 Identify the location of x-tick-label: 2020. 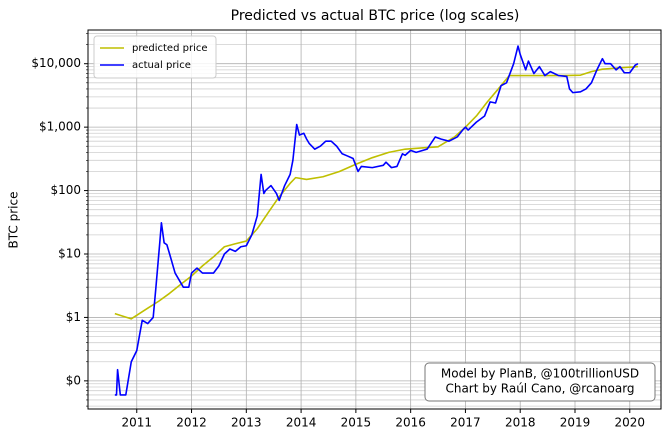
(630, 423).